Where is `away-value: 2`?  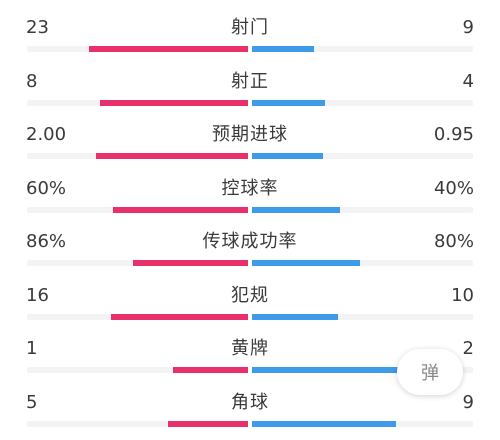
away-value: 2 is located at coordinates (468, 348).